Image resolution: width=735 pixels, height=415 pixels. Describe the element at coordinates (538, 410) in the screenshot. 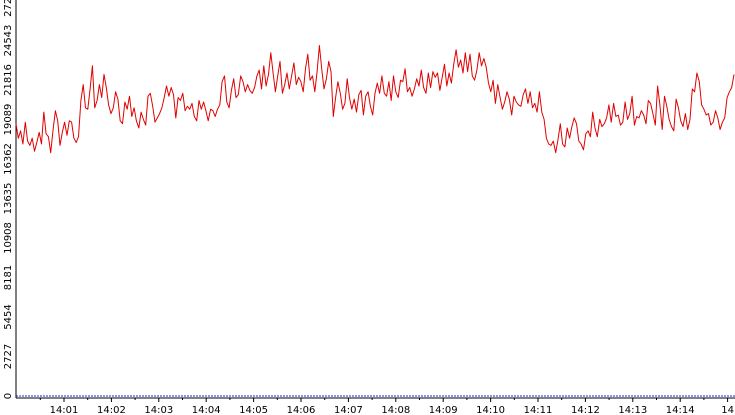

I see `x-tick-label: 14:11` at that location.